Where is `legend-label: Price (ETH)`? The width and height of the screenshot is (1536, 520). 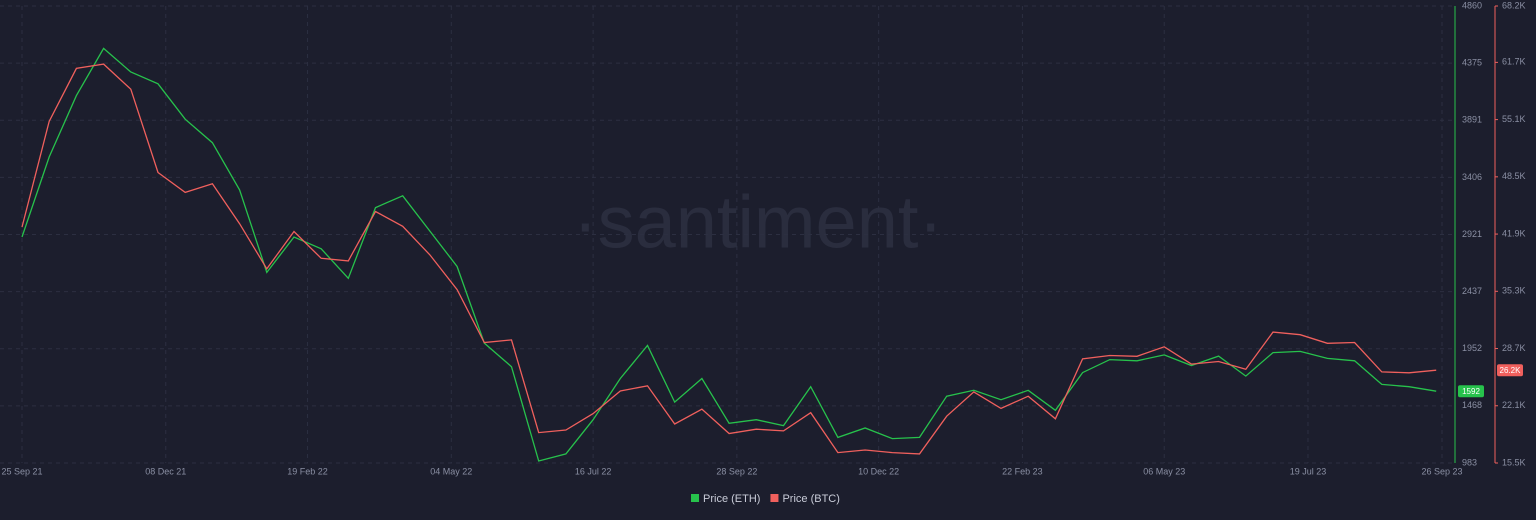
legend-label: Price (ETH) is located at coordinates (731, 499).